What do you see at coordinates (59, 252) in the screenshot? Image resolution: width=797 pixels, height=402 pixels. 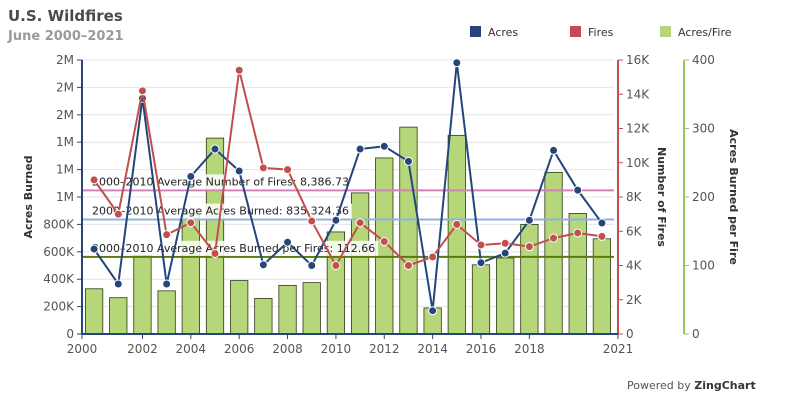 I see `y-tick-label: 600K` at bounding box center [59, 252].